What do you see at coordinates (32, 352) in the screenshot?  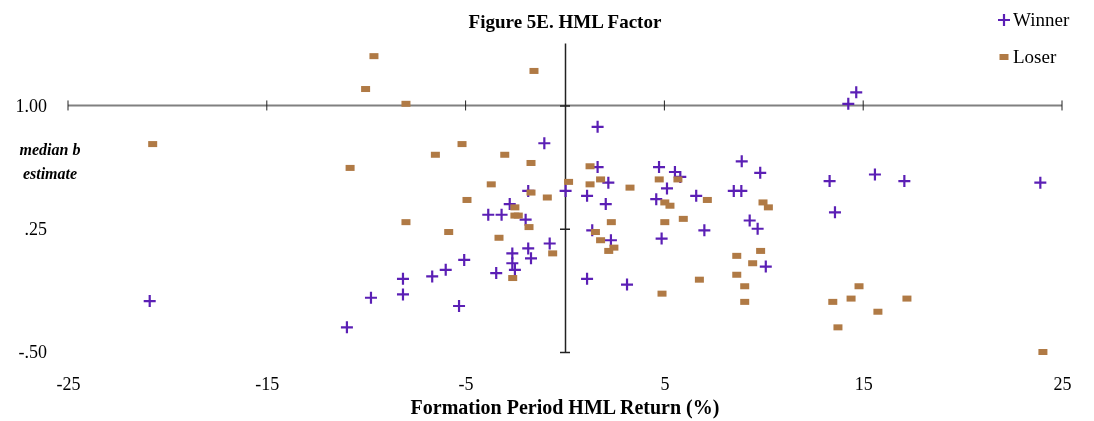 I see `y-tick-label: -.50` at bounding box center [32, 352].